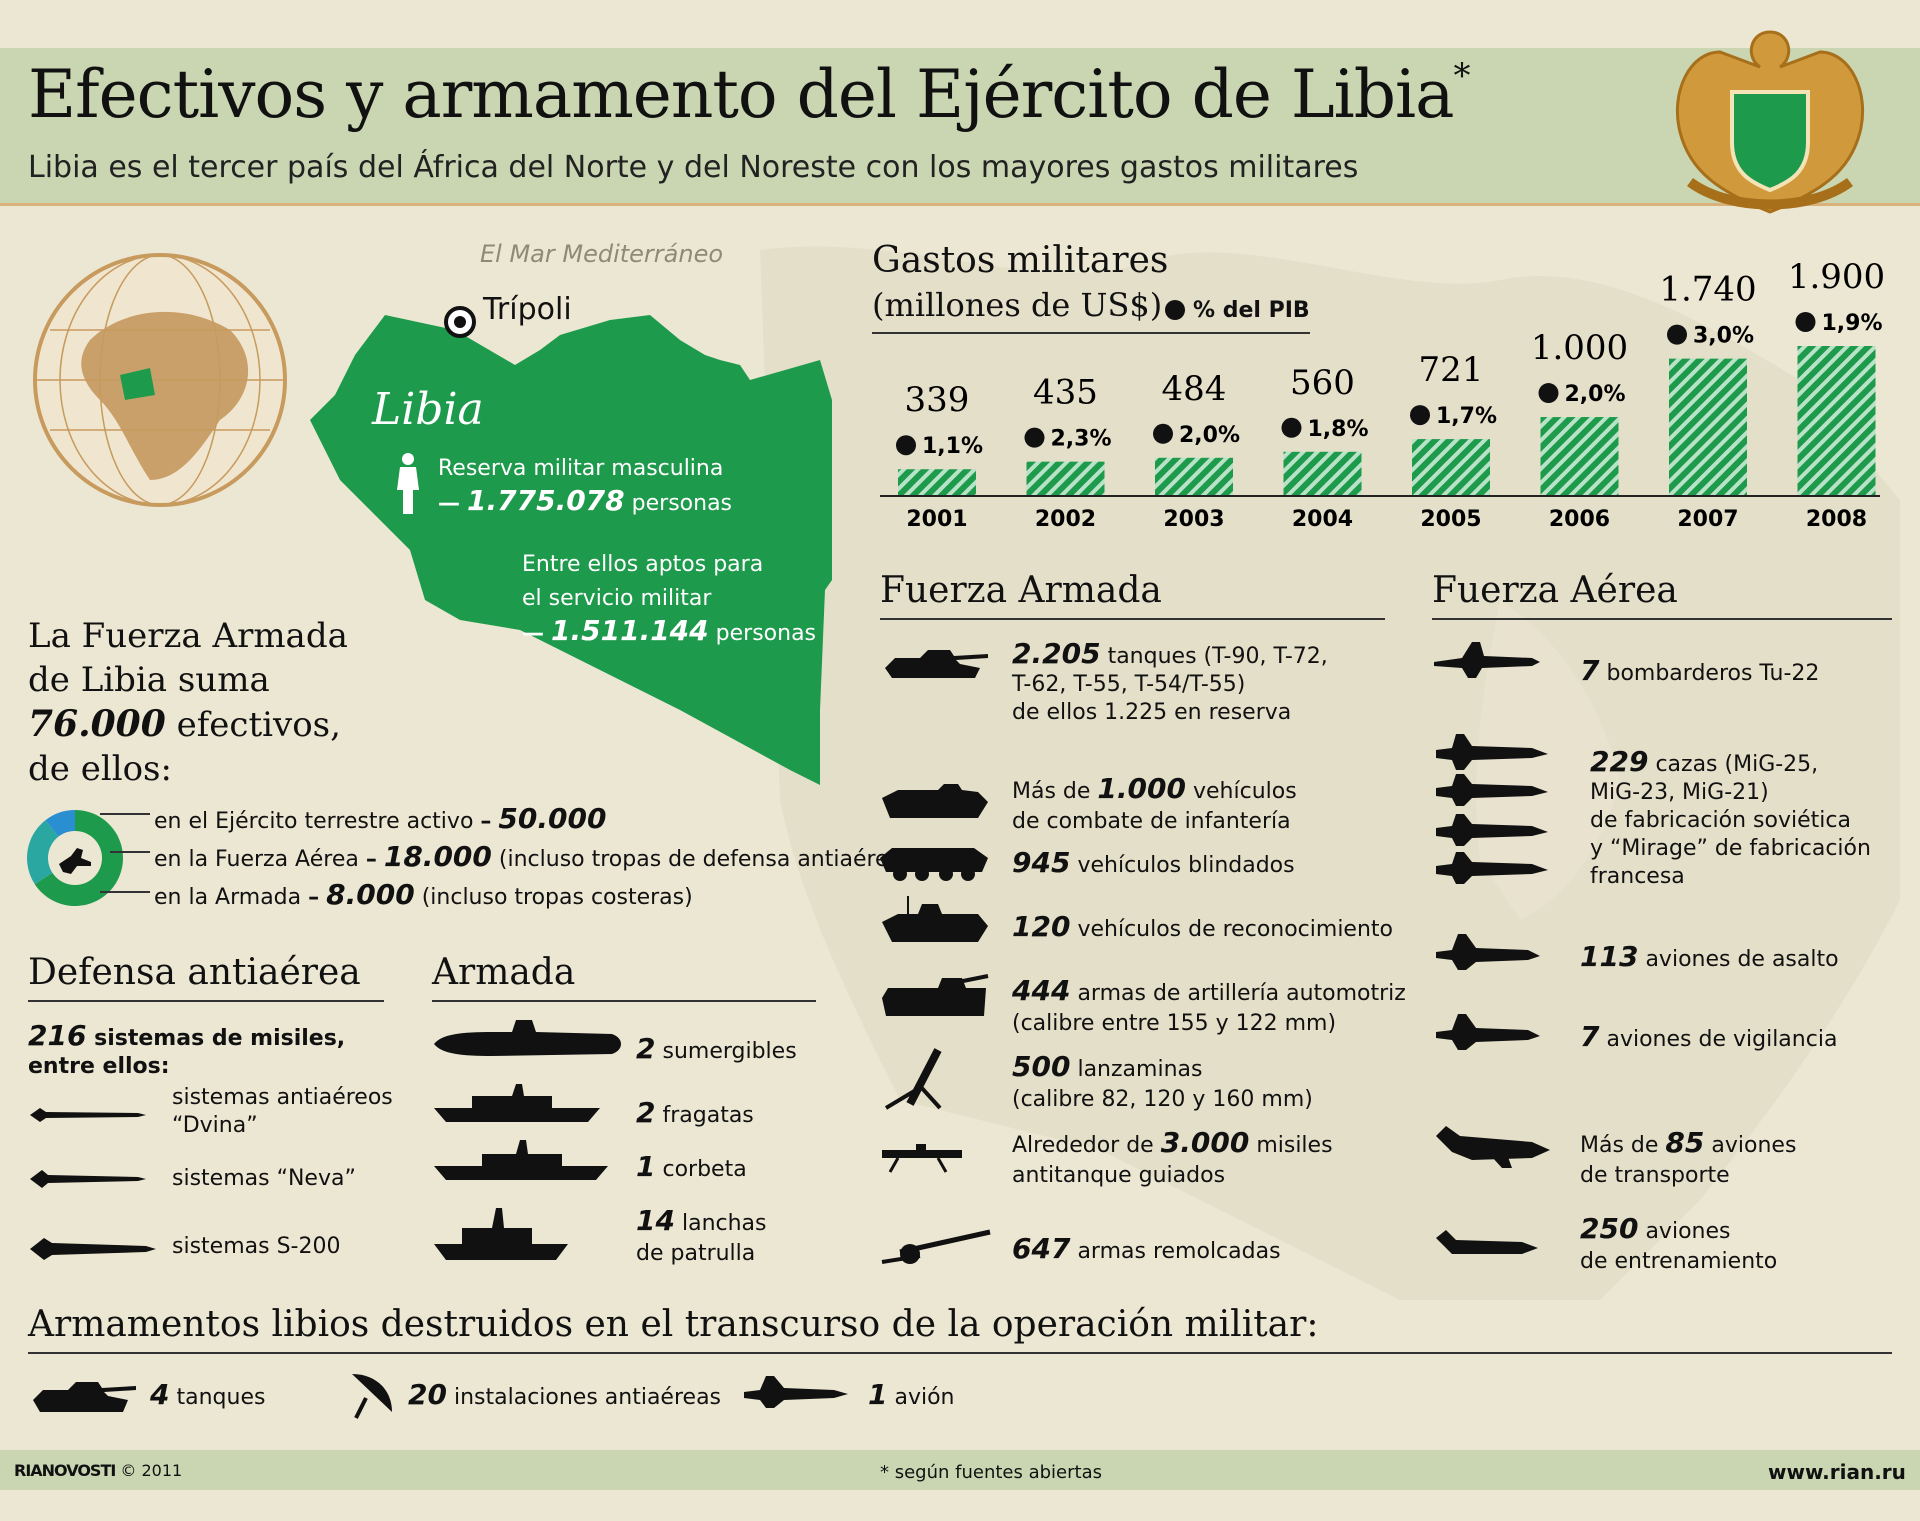  Describe the element at coordinates (517, 1103) in the screenshot. I see `frigate-icon` at that location.